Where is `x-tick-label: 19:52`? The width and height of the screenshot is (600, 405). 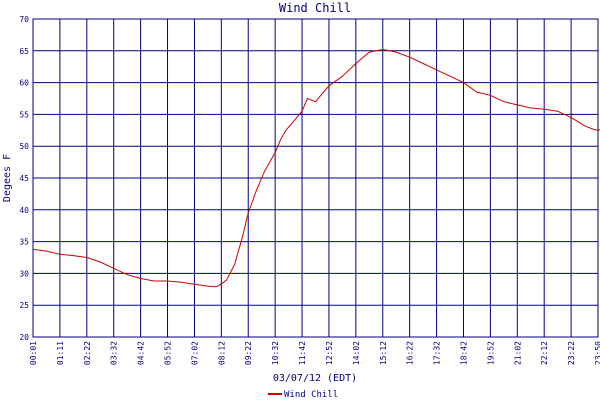
x-tick-label: 19:52 is located at coordinates (490, 353).